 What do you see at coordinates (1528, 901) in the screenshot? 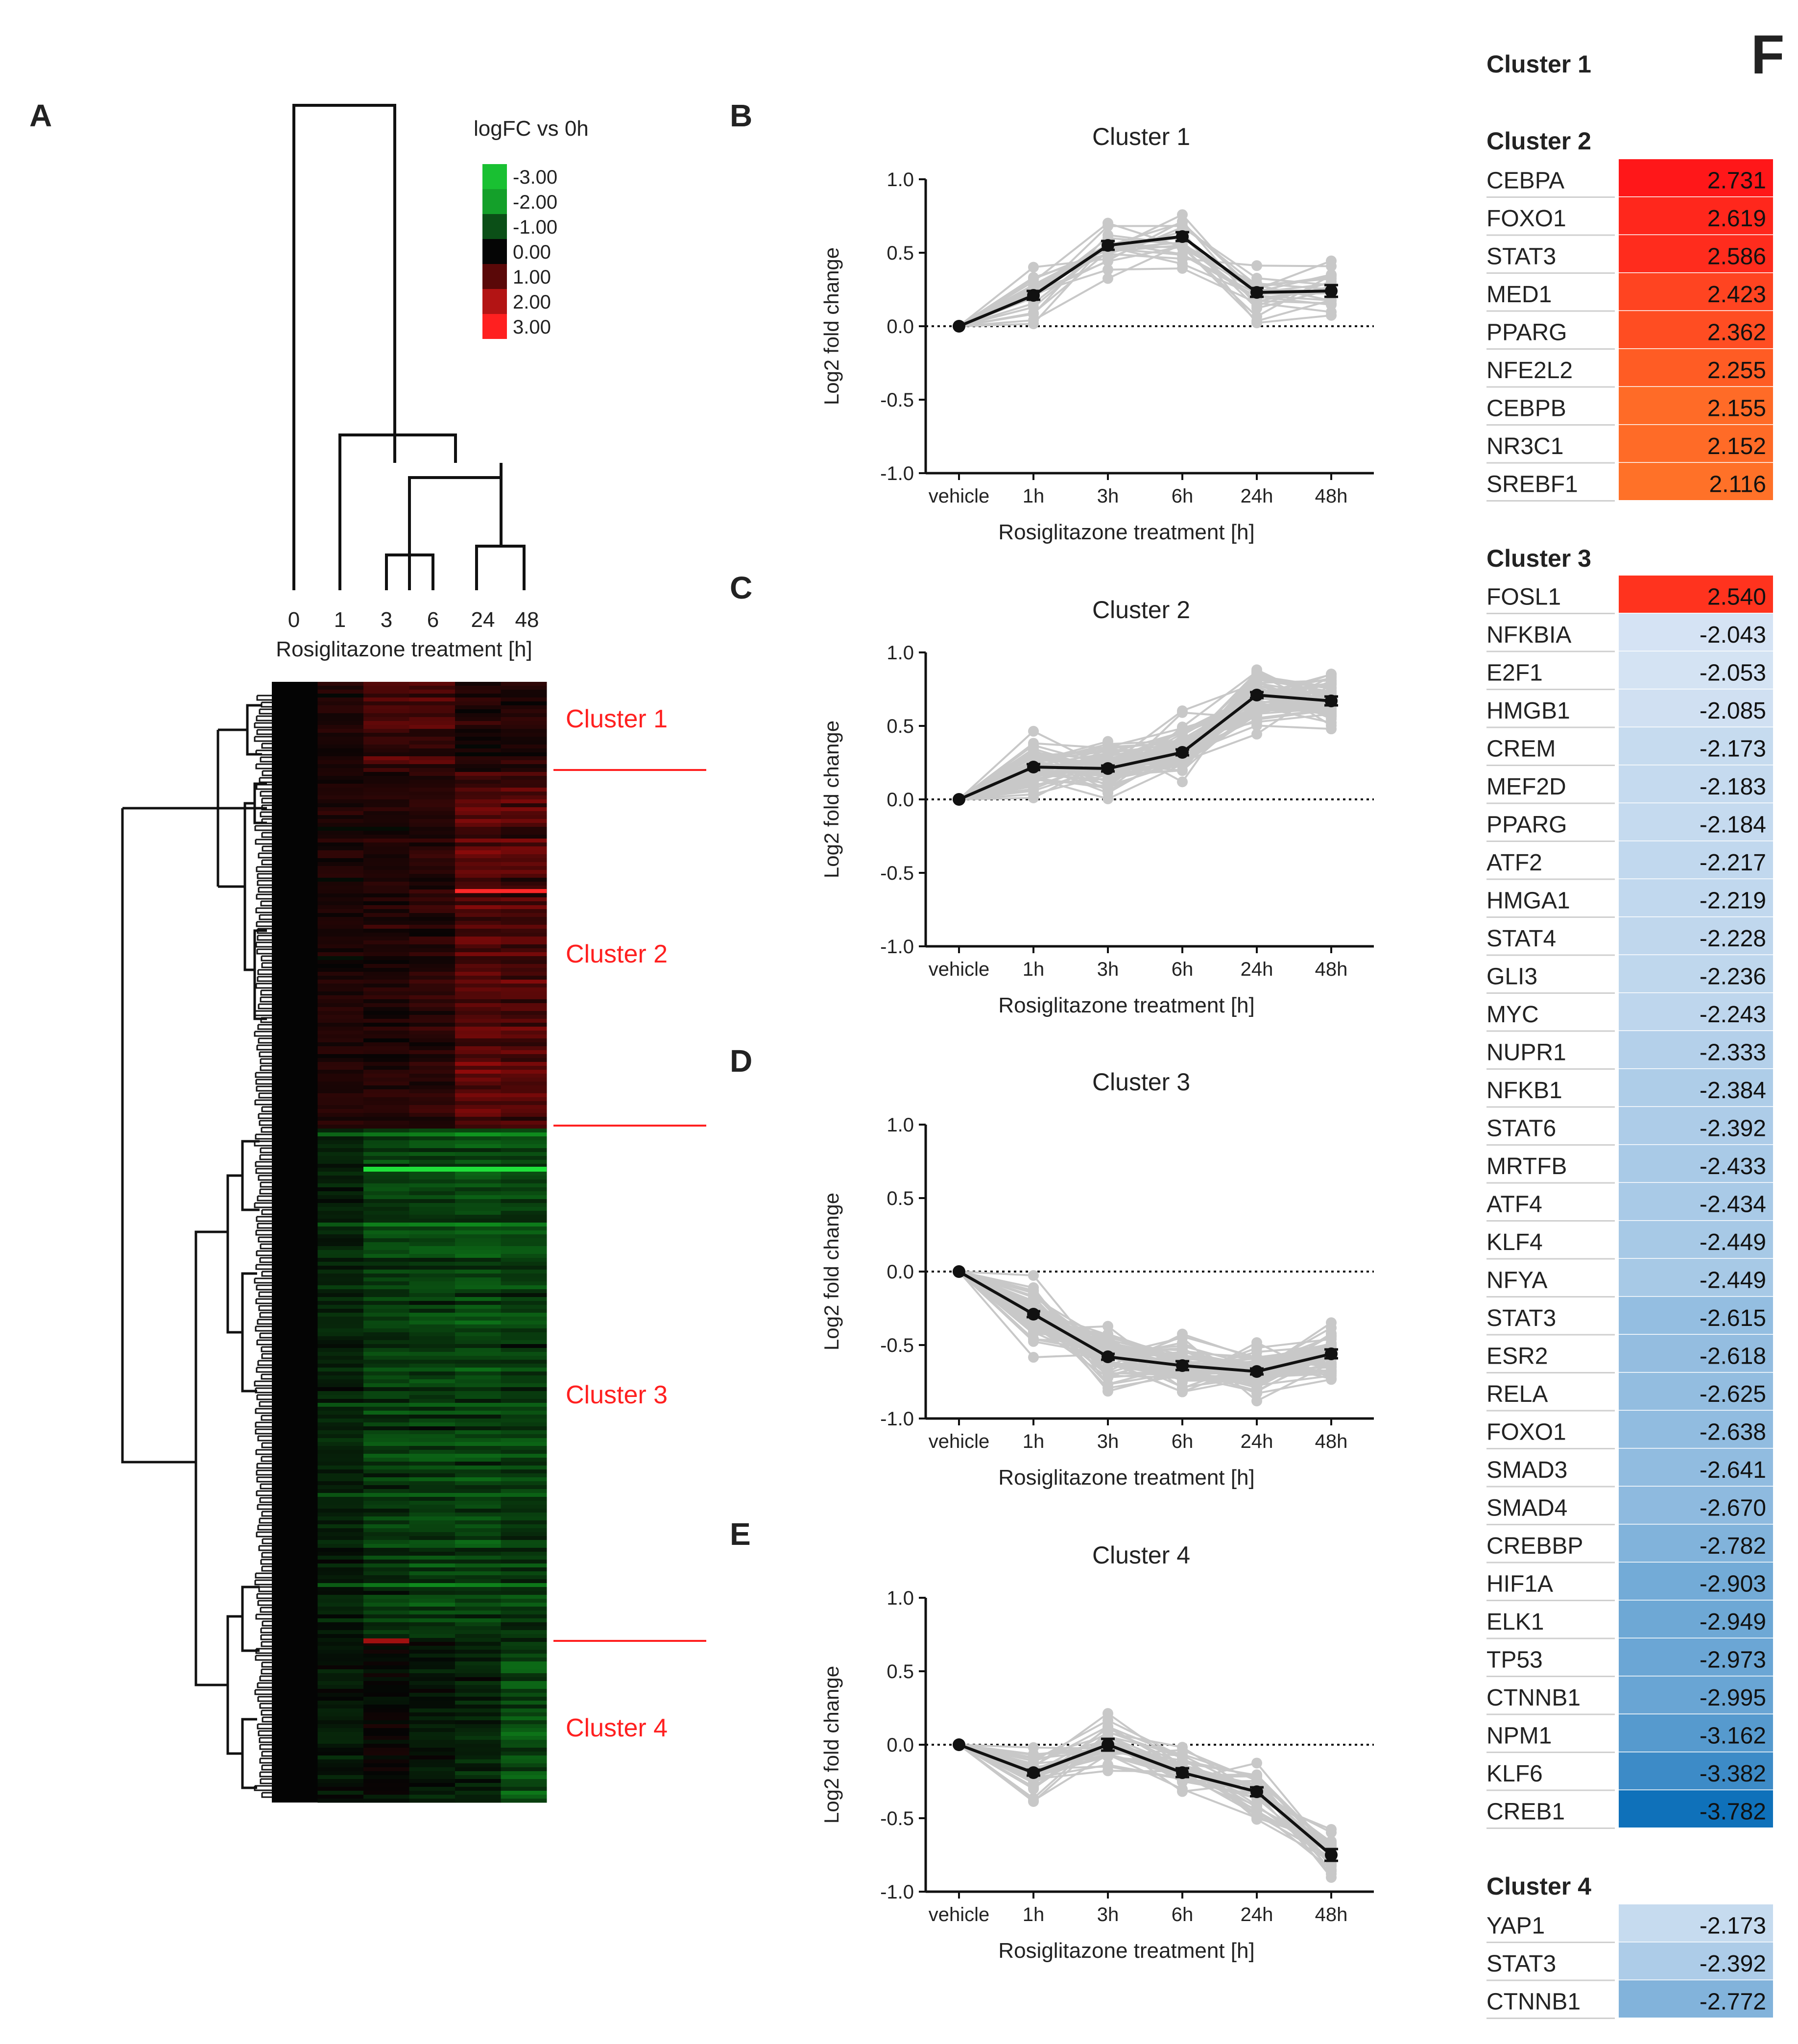
I see `table-gene-label: HMGA1` at bounding box center [1528, 901].